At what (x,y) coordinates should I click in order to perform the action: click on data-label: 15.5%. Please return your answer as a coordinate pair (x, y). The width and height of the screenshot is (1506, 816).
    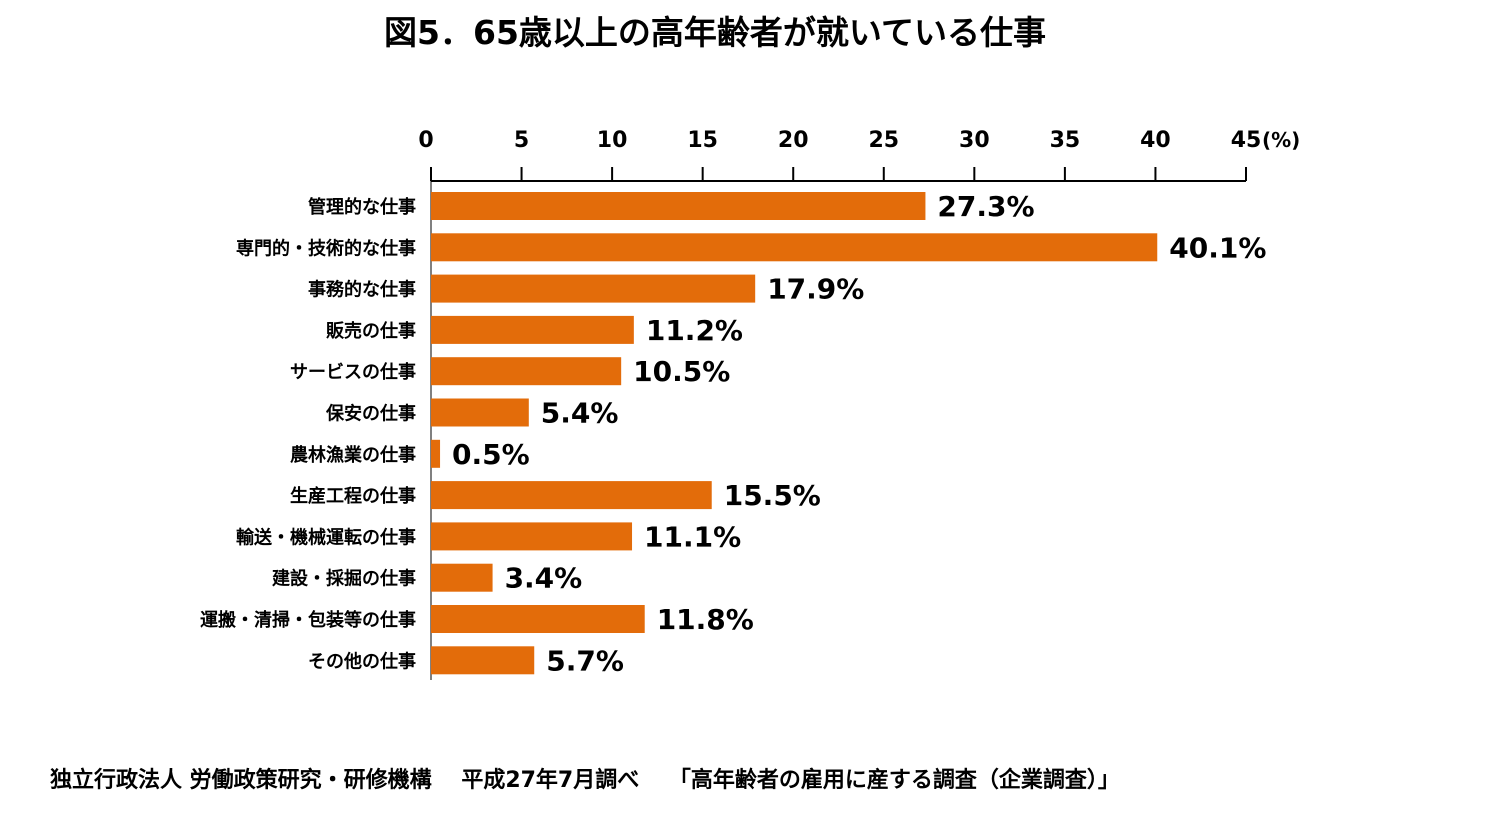
    Looking at the image, I should click on (772, 495).